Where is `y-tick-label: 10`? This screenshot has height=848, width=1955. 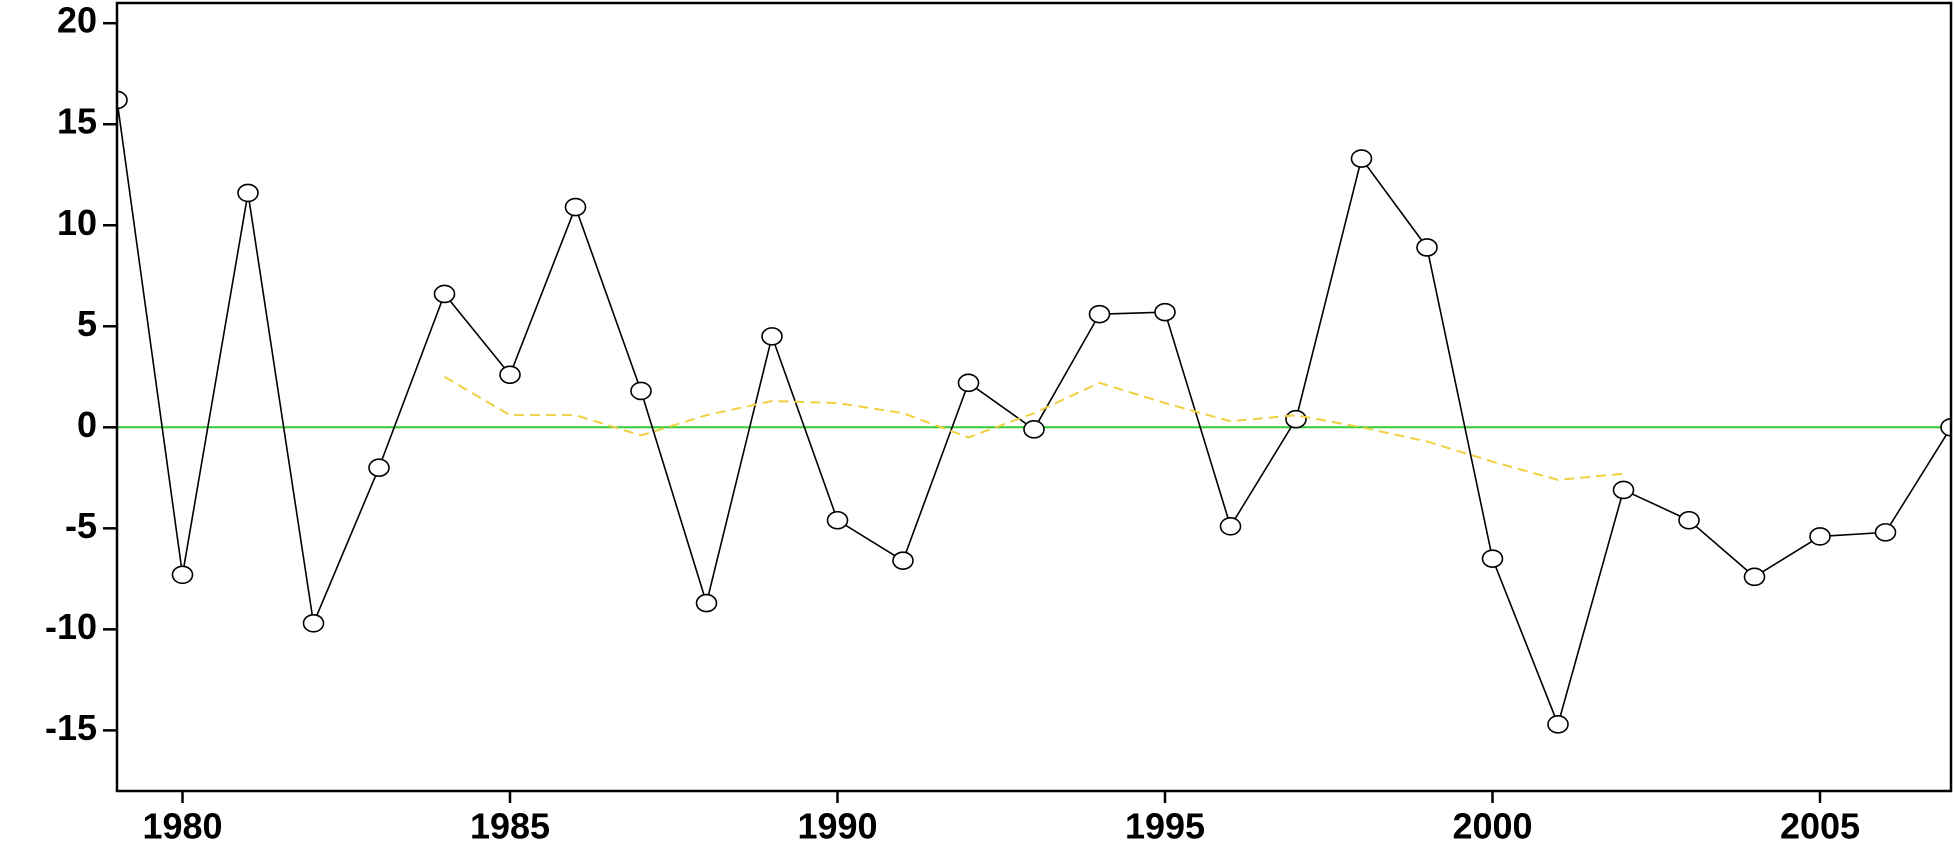
y-tick-label: 10 is located at coordinates (77, 222).